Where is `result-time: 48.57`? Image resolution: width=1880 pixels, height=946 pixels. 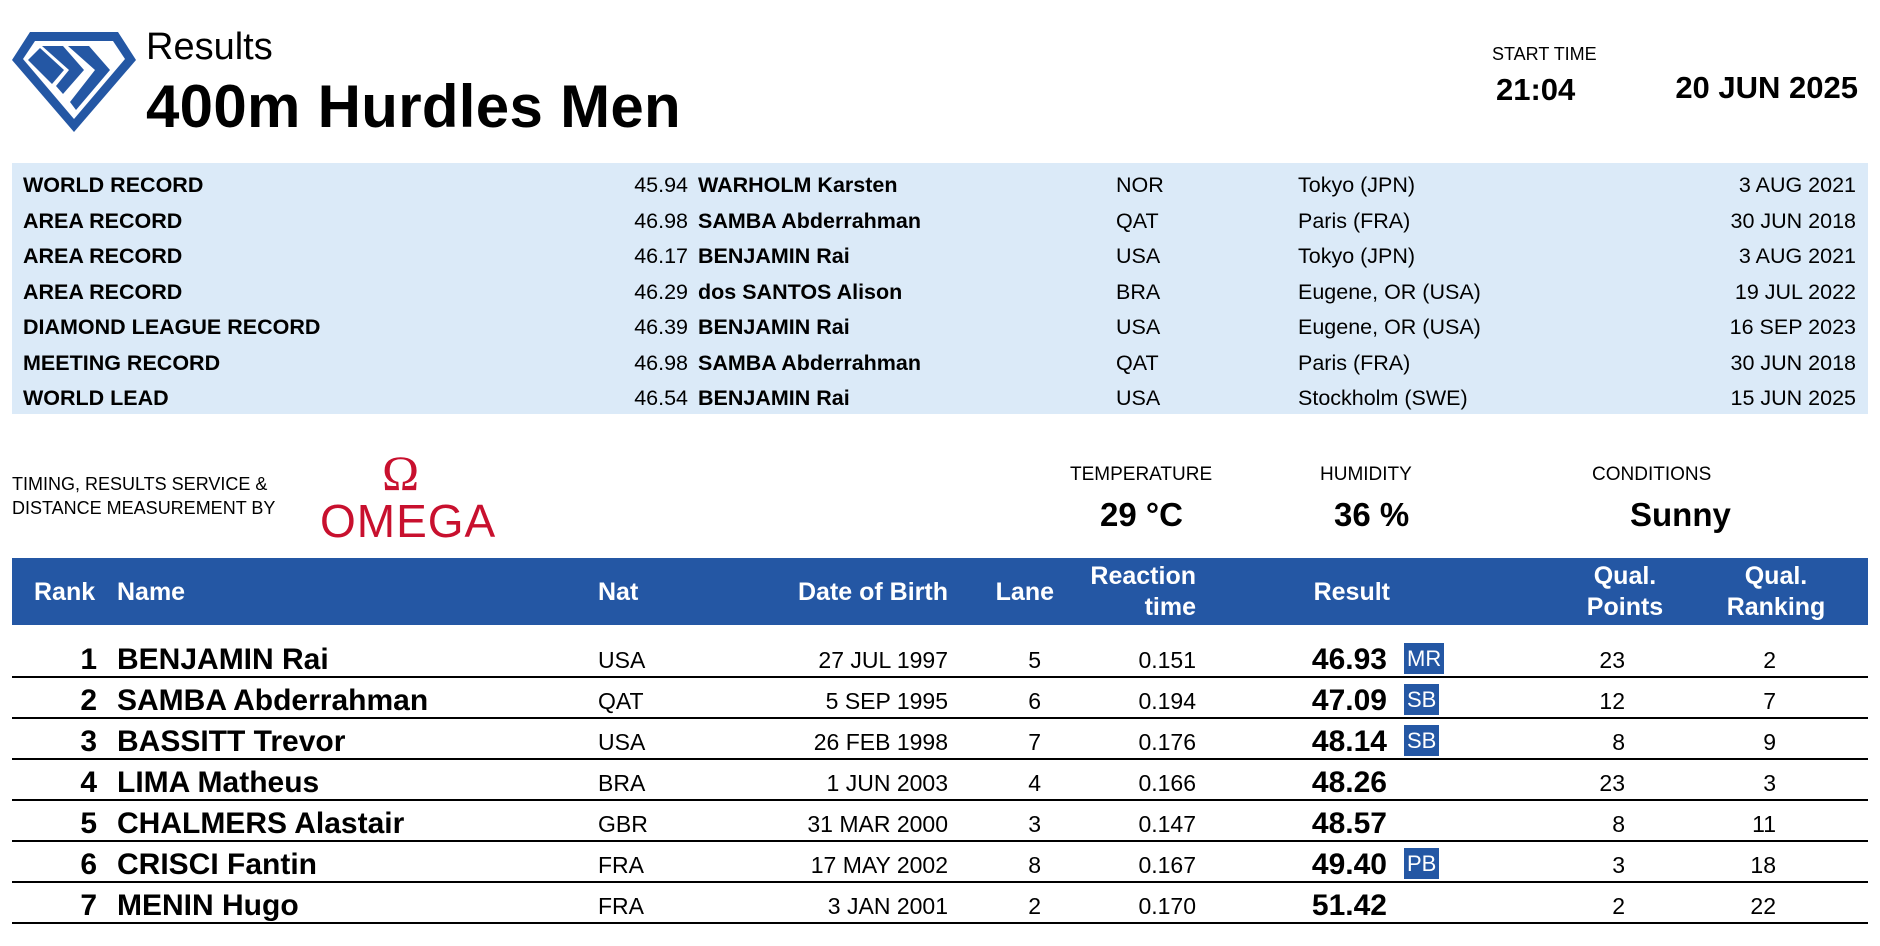
result-time: 48.57 is located at coordinates (1349, 823).